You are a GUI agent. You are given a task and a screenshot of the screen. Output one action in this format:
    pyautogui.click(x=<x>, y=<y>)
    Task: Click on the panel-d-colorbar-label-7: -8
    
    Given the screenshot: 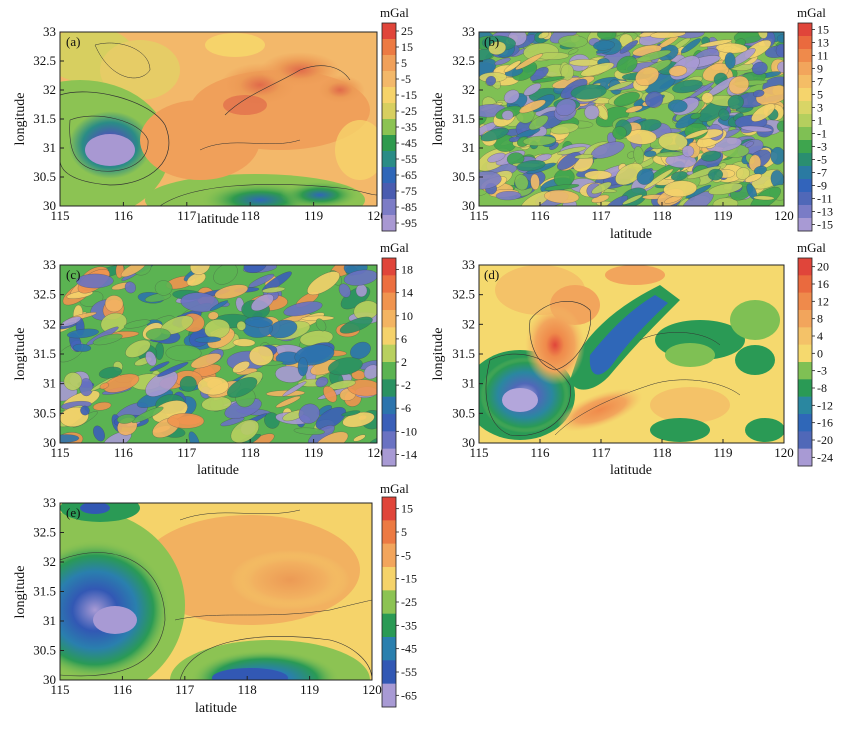 What is the action you would take?
    pyautogui.click(x=822, y=388)
    